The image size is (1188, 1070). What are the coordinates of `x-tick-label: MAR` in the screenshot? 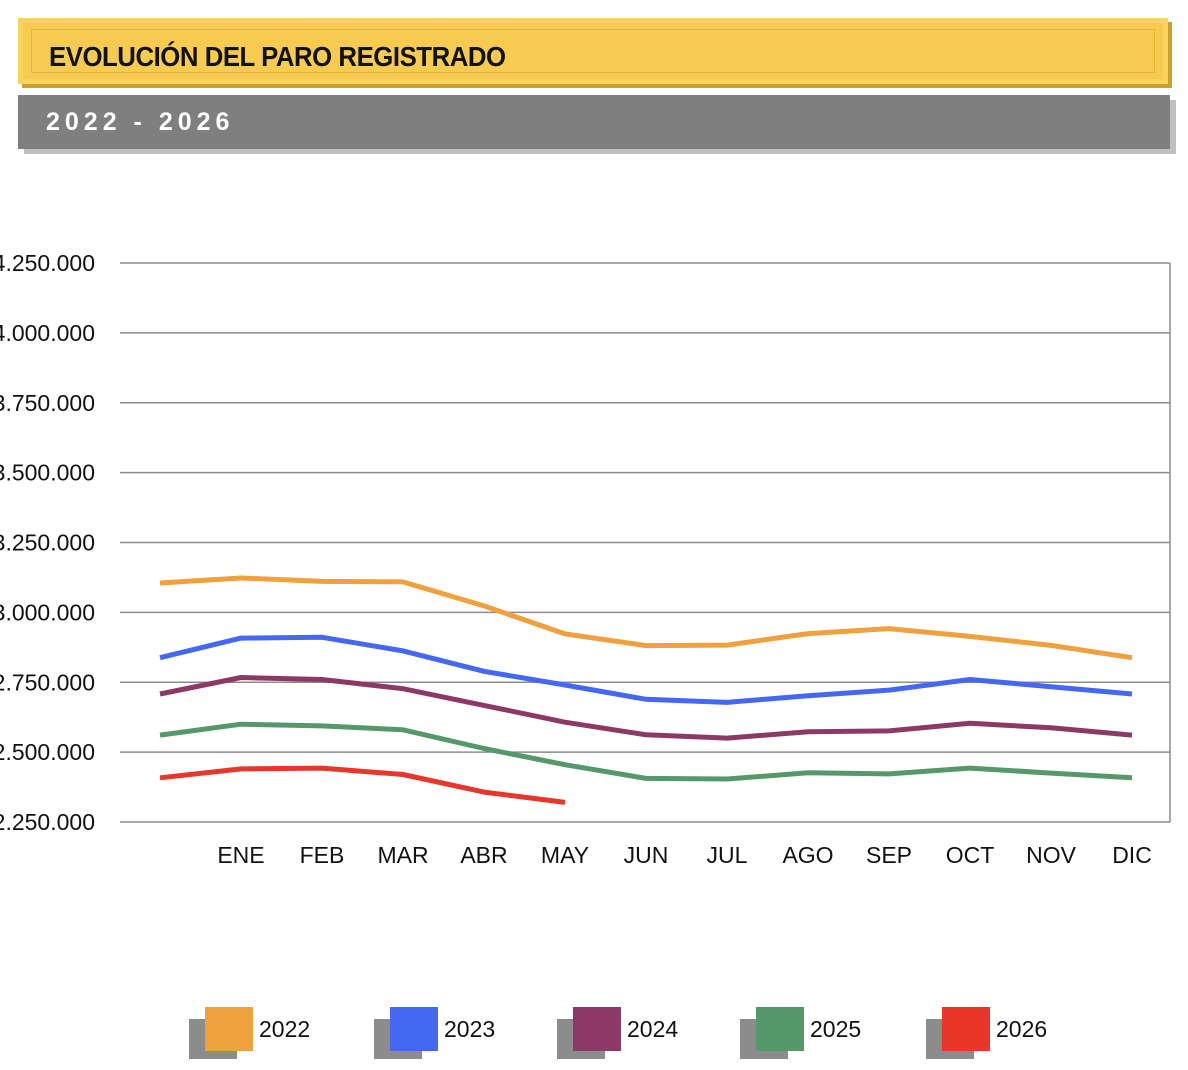 It's located at (402, 855).